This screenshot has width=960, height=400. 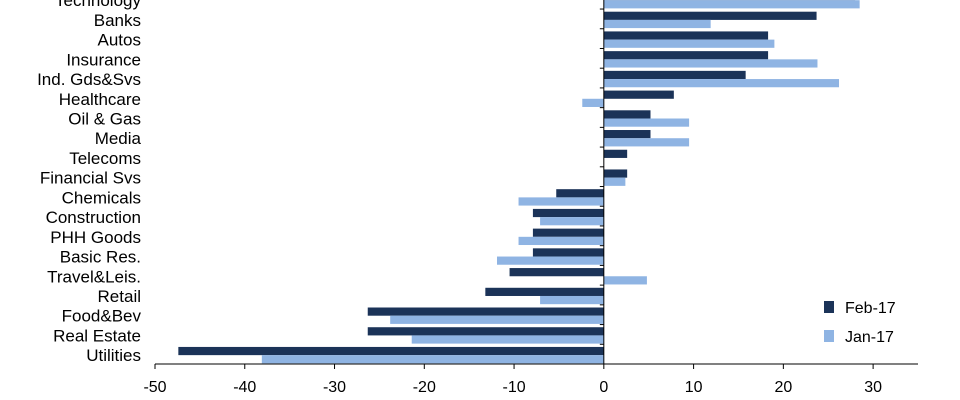 What do you see at coordinates (710, 63) in the screenshot?
I see `bar-jan-17-insurance` at bounding box center [710, 63].